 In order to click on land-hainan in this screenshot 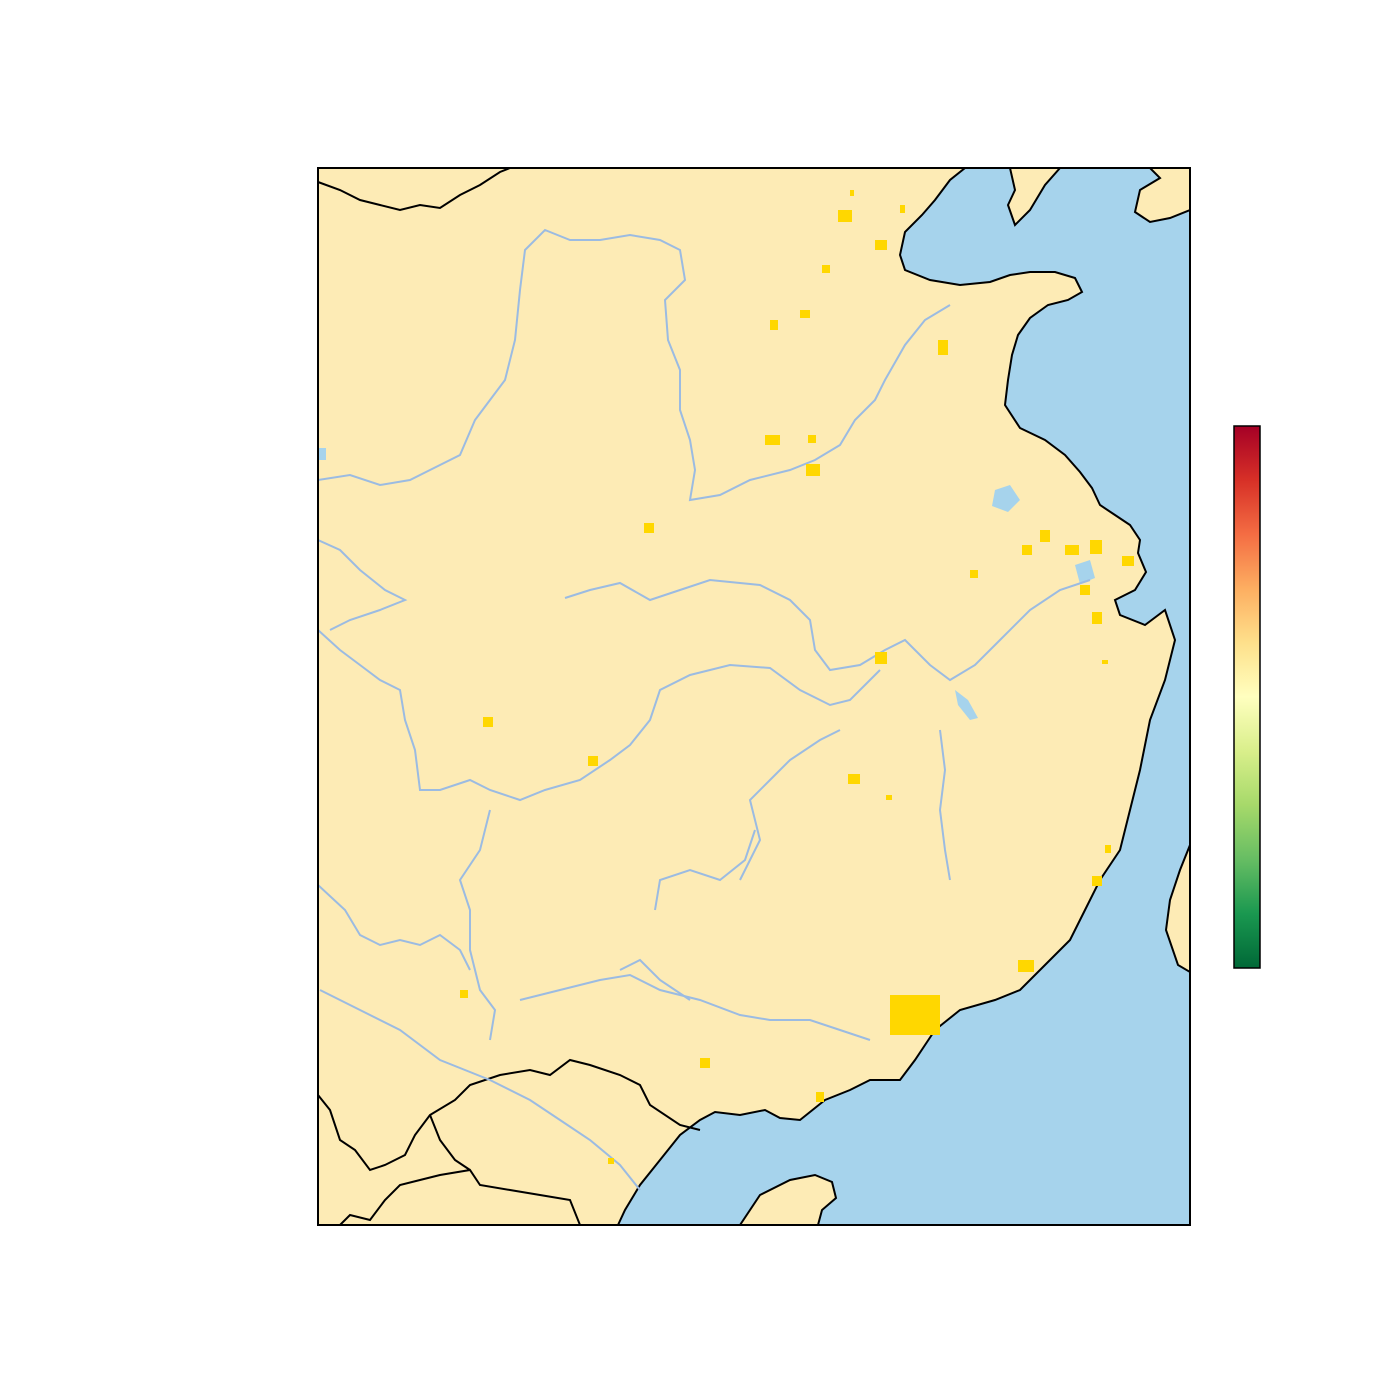, I will do `click(788, 1199)`.